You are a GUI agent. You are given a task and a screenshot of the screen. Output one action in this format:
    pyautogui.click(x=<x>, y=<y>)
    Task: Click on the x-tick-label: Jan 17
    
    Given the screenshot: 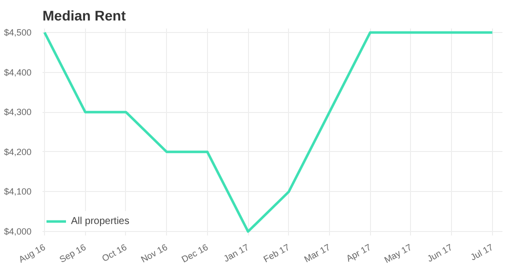 What is the action you would take?
    pyautogui.click(x=236, y=253)
    